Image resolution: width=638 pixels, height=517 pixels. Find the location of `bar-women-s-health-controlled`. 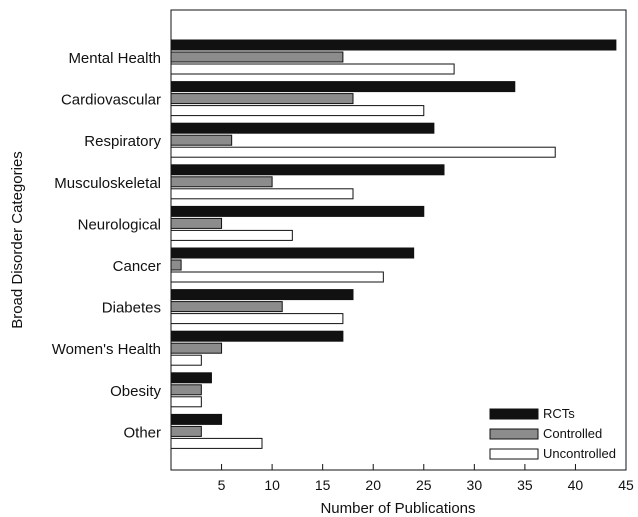

bar-women-s-health-controlled is located at coordinates (196, 348).